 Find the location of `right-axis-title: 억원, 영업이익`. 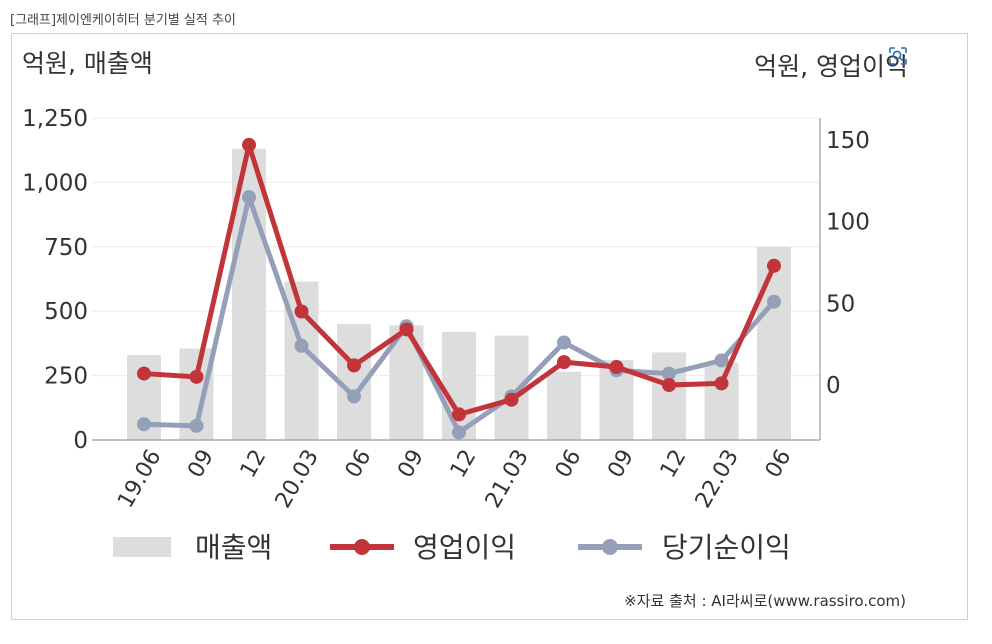

right-axis-title: 억원, 영업이익 is located at coordinates (831, 66).